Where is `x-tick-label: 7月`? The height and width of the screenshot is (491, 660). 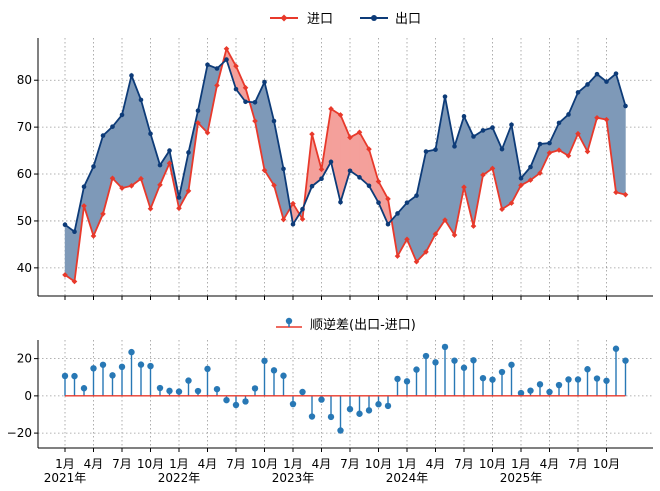
x-tick-label: 7月 is located at coordinates (464, 464).